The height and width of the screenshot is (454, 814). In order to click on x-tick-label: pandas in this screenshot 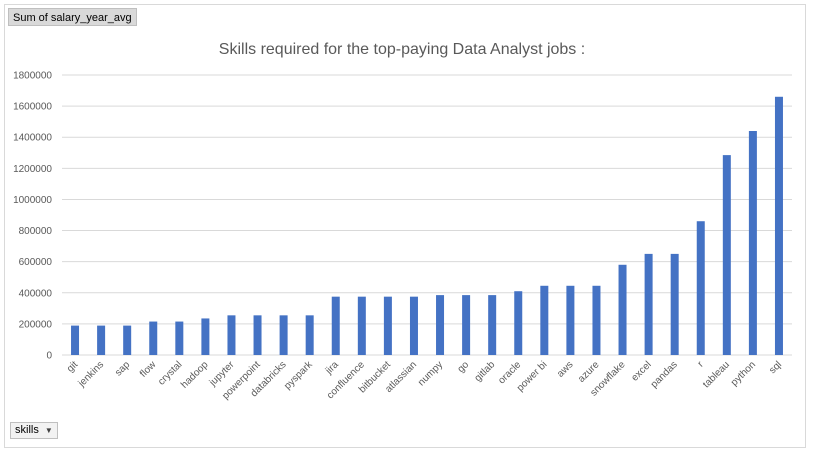, I will do `click(664, 374)`.